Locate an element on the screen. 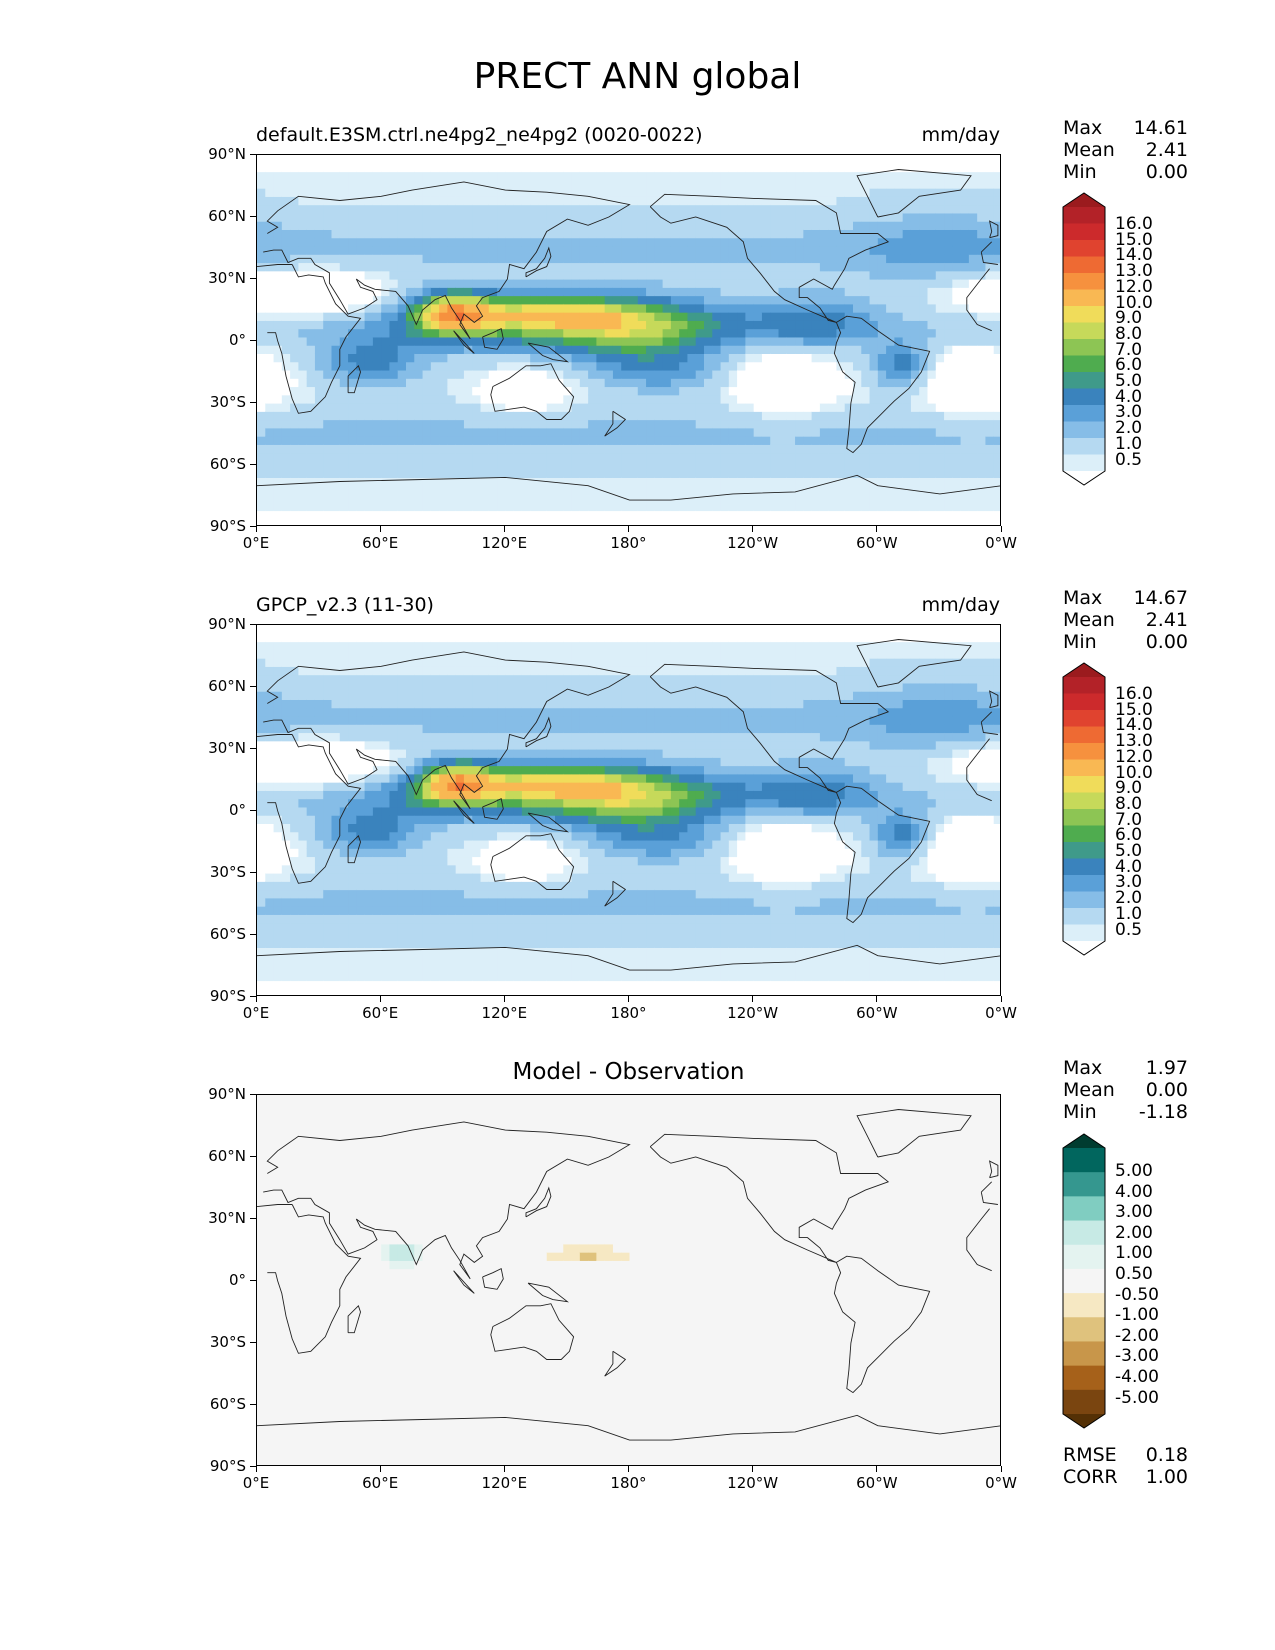 Image resolution: width=1275 pixels, height=1650 pixels. colorbar-tick-label: 9.0 is located at coordinates (1129, 318).